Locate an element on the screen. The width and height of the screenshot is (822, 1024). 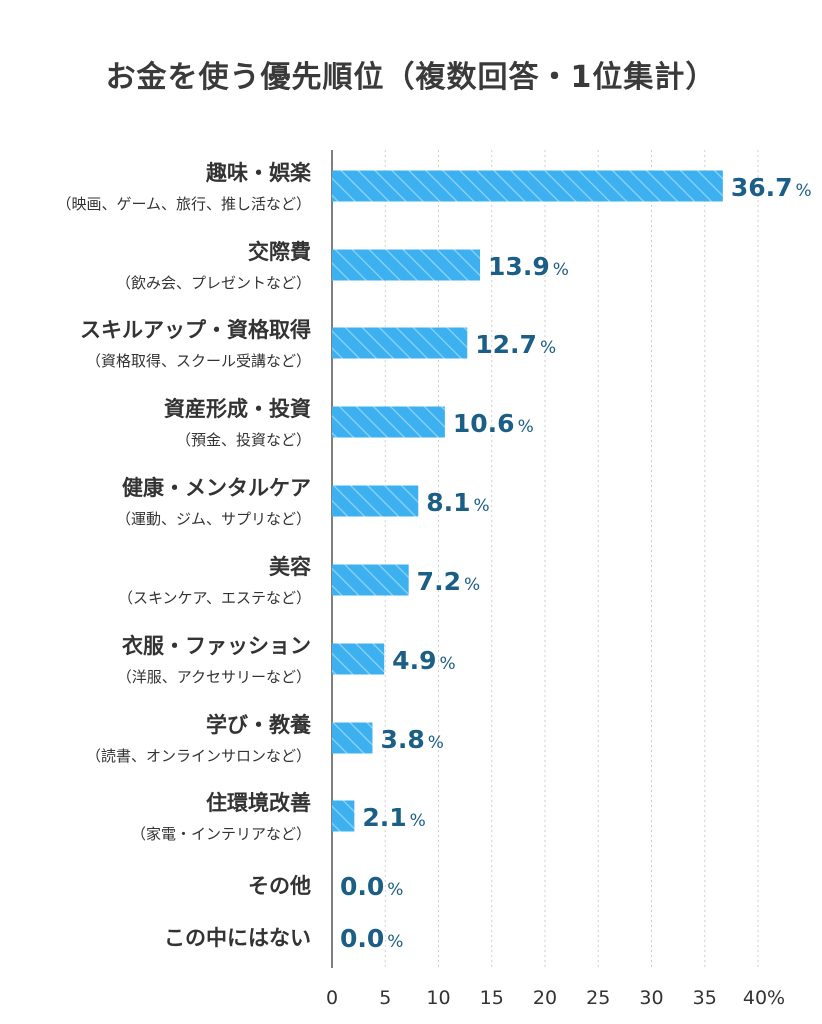
category-label: 住環境改善 is located at coordinates (258, 803).